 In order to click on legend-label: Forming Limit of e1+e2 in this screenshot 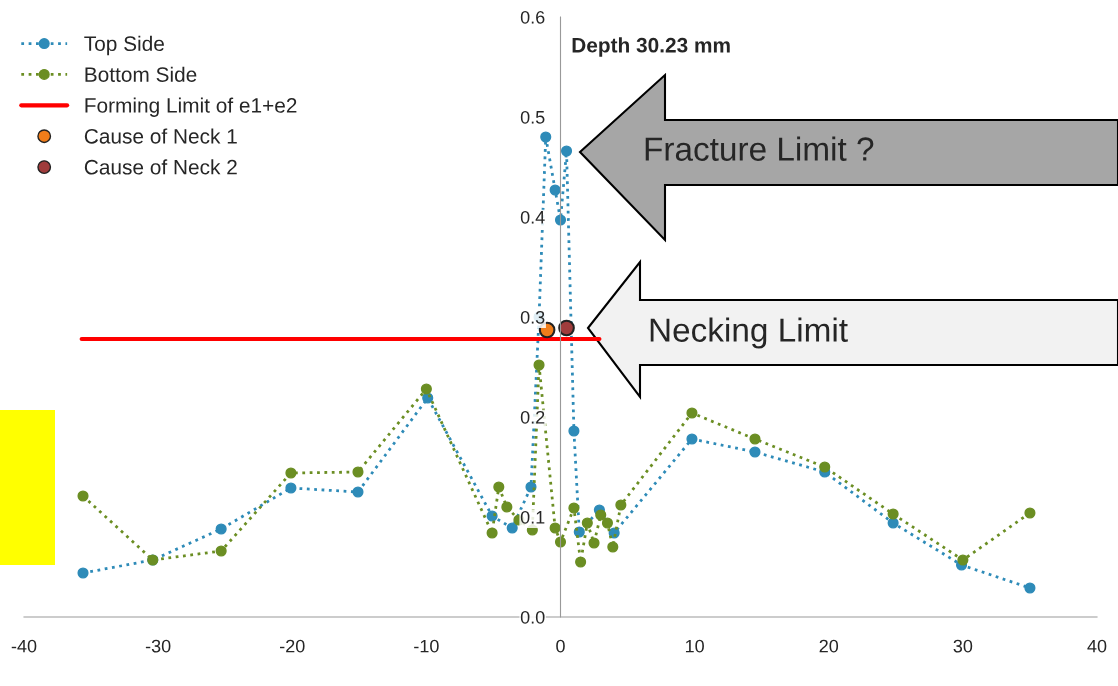, I will do `click(191, 107)`.